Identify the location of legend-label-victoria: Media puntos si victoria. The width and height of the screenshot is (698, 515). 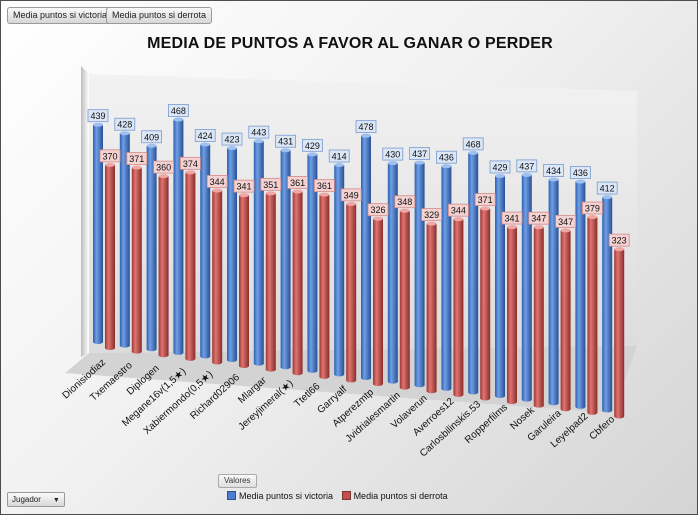
(286, 496).